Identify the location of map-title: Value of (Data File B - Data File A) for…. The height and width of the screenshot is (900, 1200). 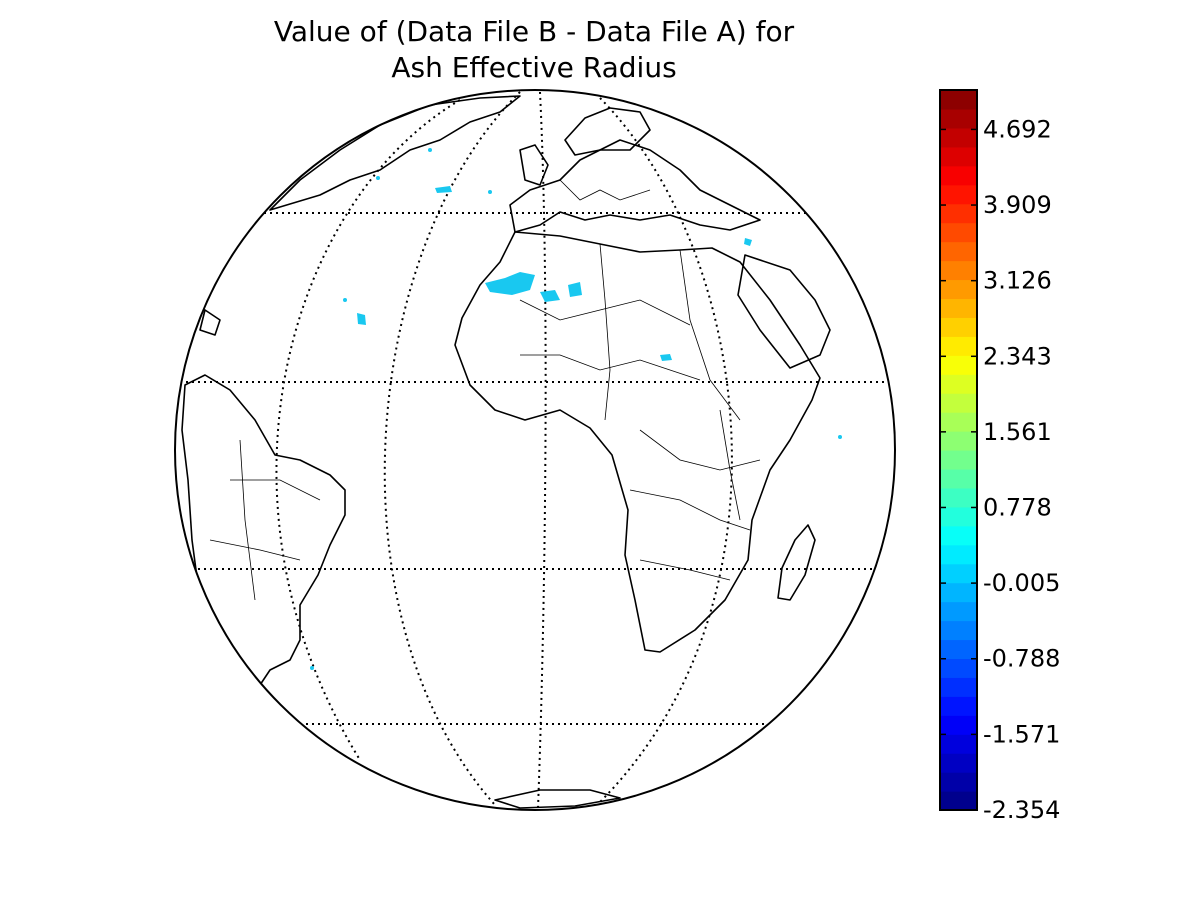
(534, 50).